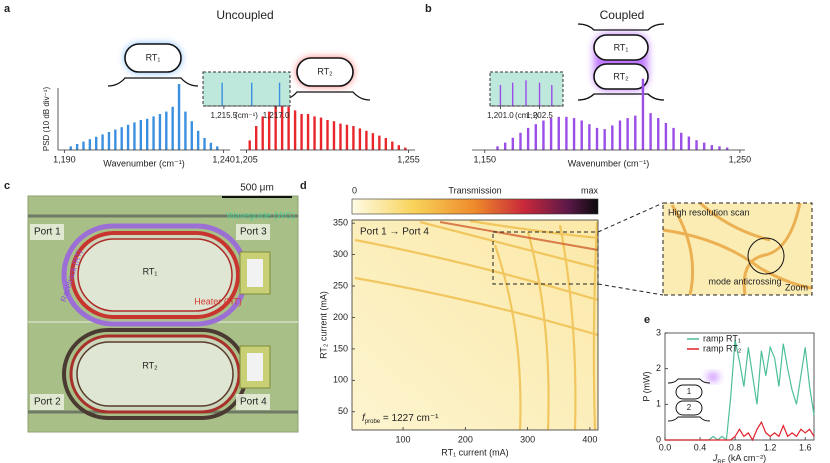 This screenshot has height=463, width=830. What do you see at coordinates (740, 159) in the screenshot?
I see `x-tick-label: 1,250` at bounding box center [740, 159].